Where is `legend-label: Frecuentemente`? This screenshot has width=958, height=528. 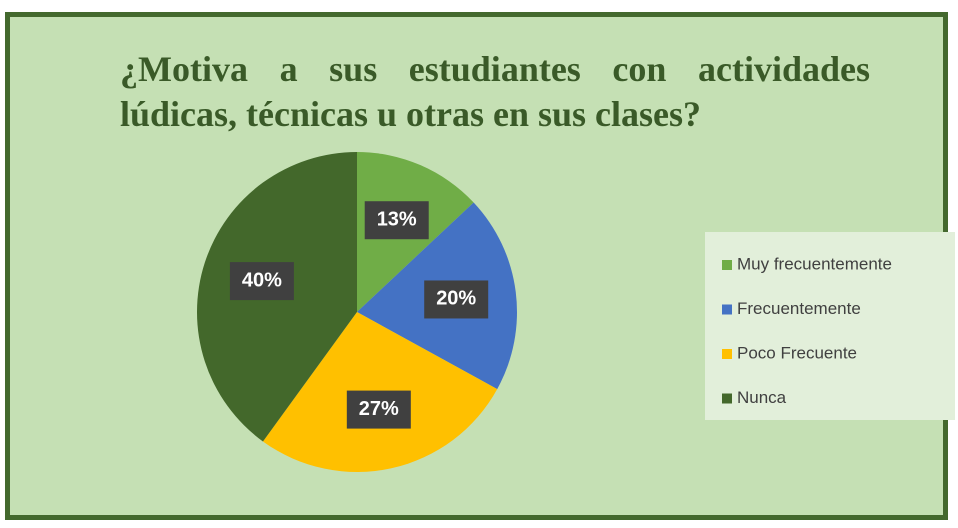 legend-label: Frecuentemente is located at coordinates (799, 308).